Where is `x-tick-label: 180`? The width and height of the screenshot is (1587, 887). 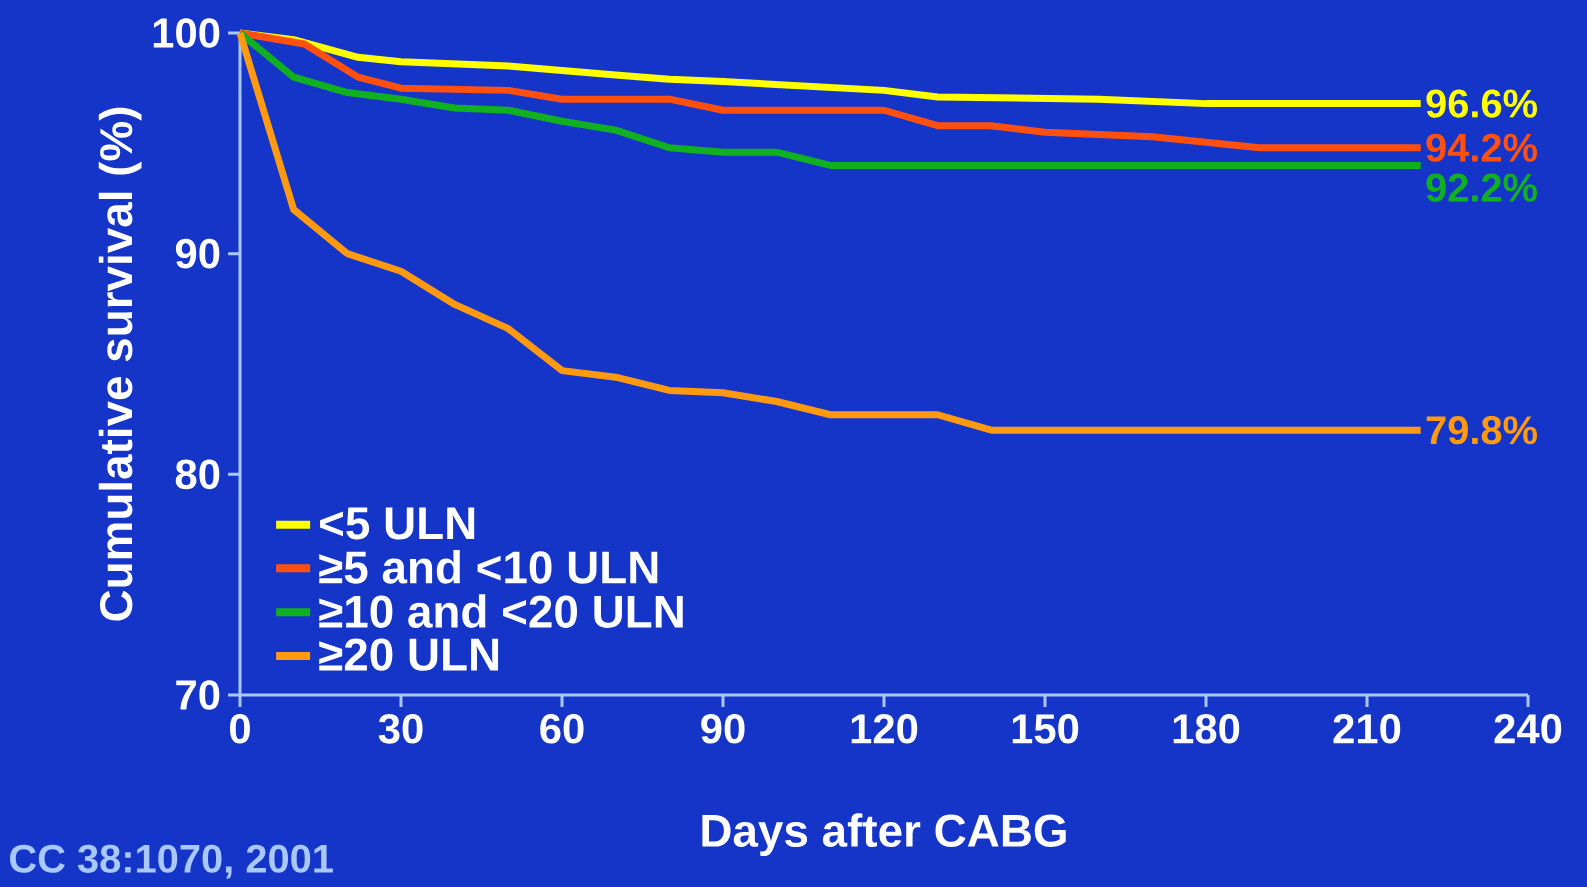
x-tick-label: 180 is located at coordinates (1206, 729).